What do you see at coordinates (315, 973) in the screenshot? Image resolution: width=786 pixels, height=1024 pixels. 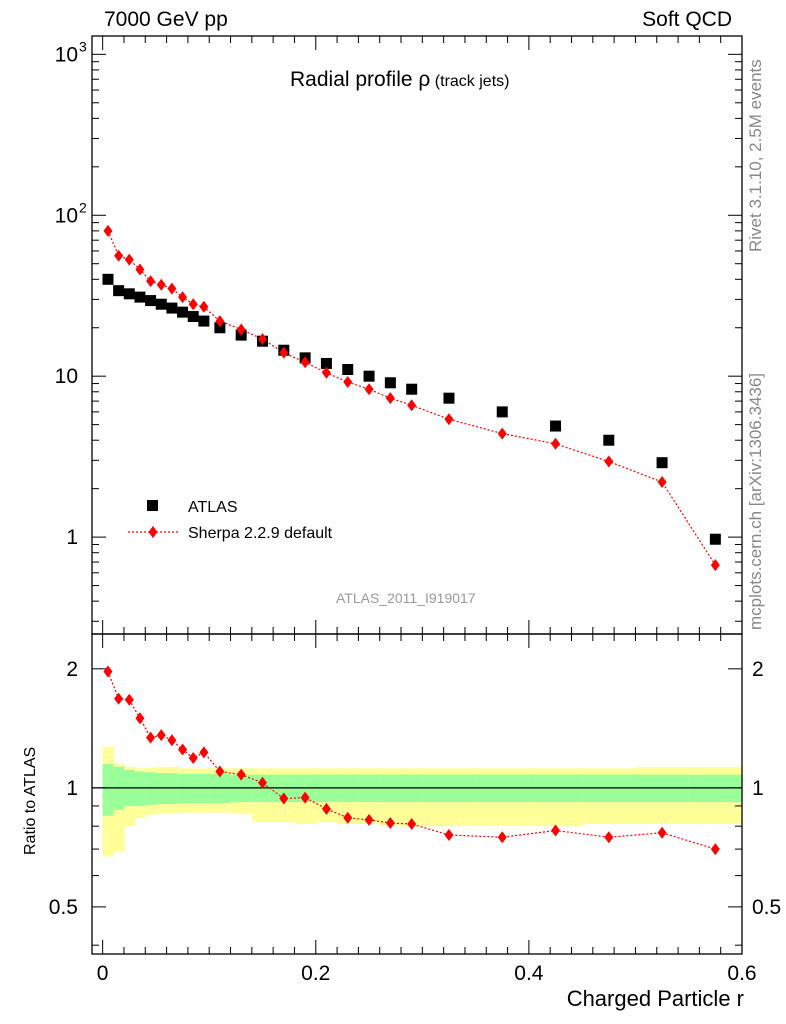 I see `x-tick-label: 0.2` at bounding box center [315, 973].